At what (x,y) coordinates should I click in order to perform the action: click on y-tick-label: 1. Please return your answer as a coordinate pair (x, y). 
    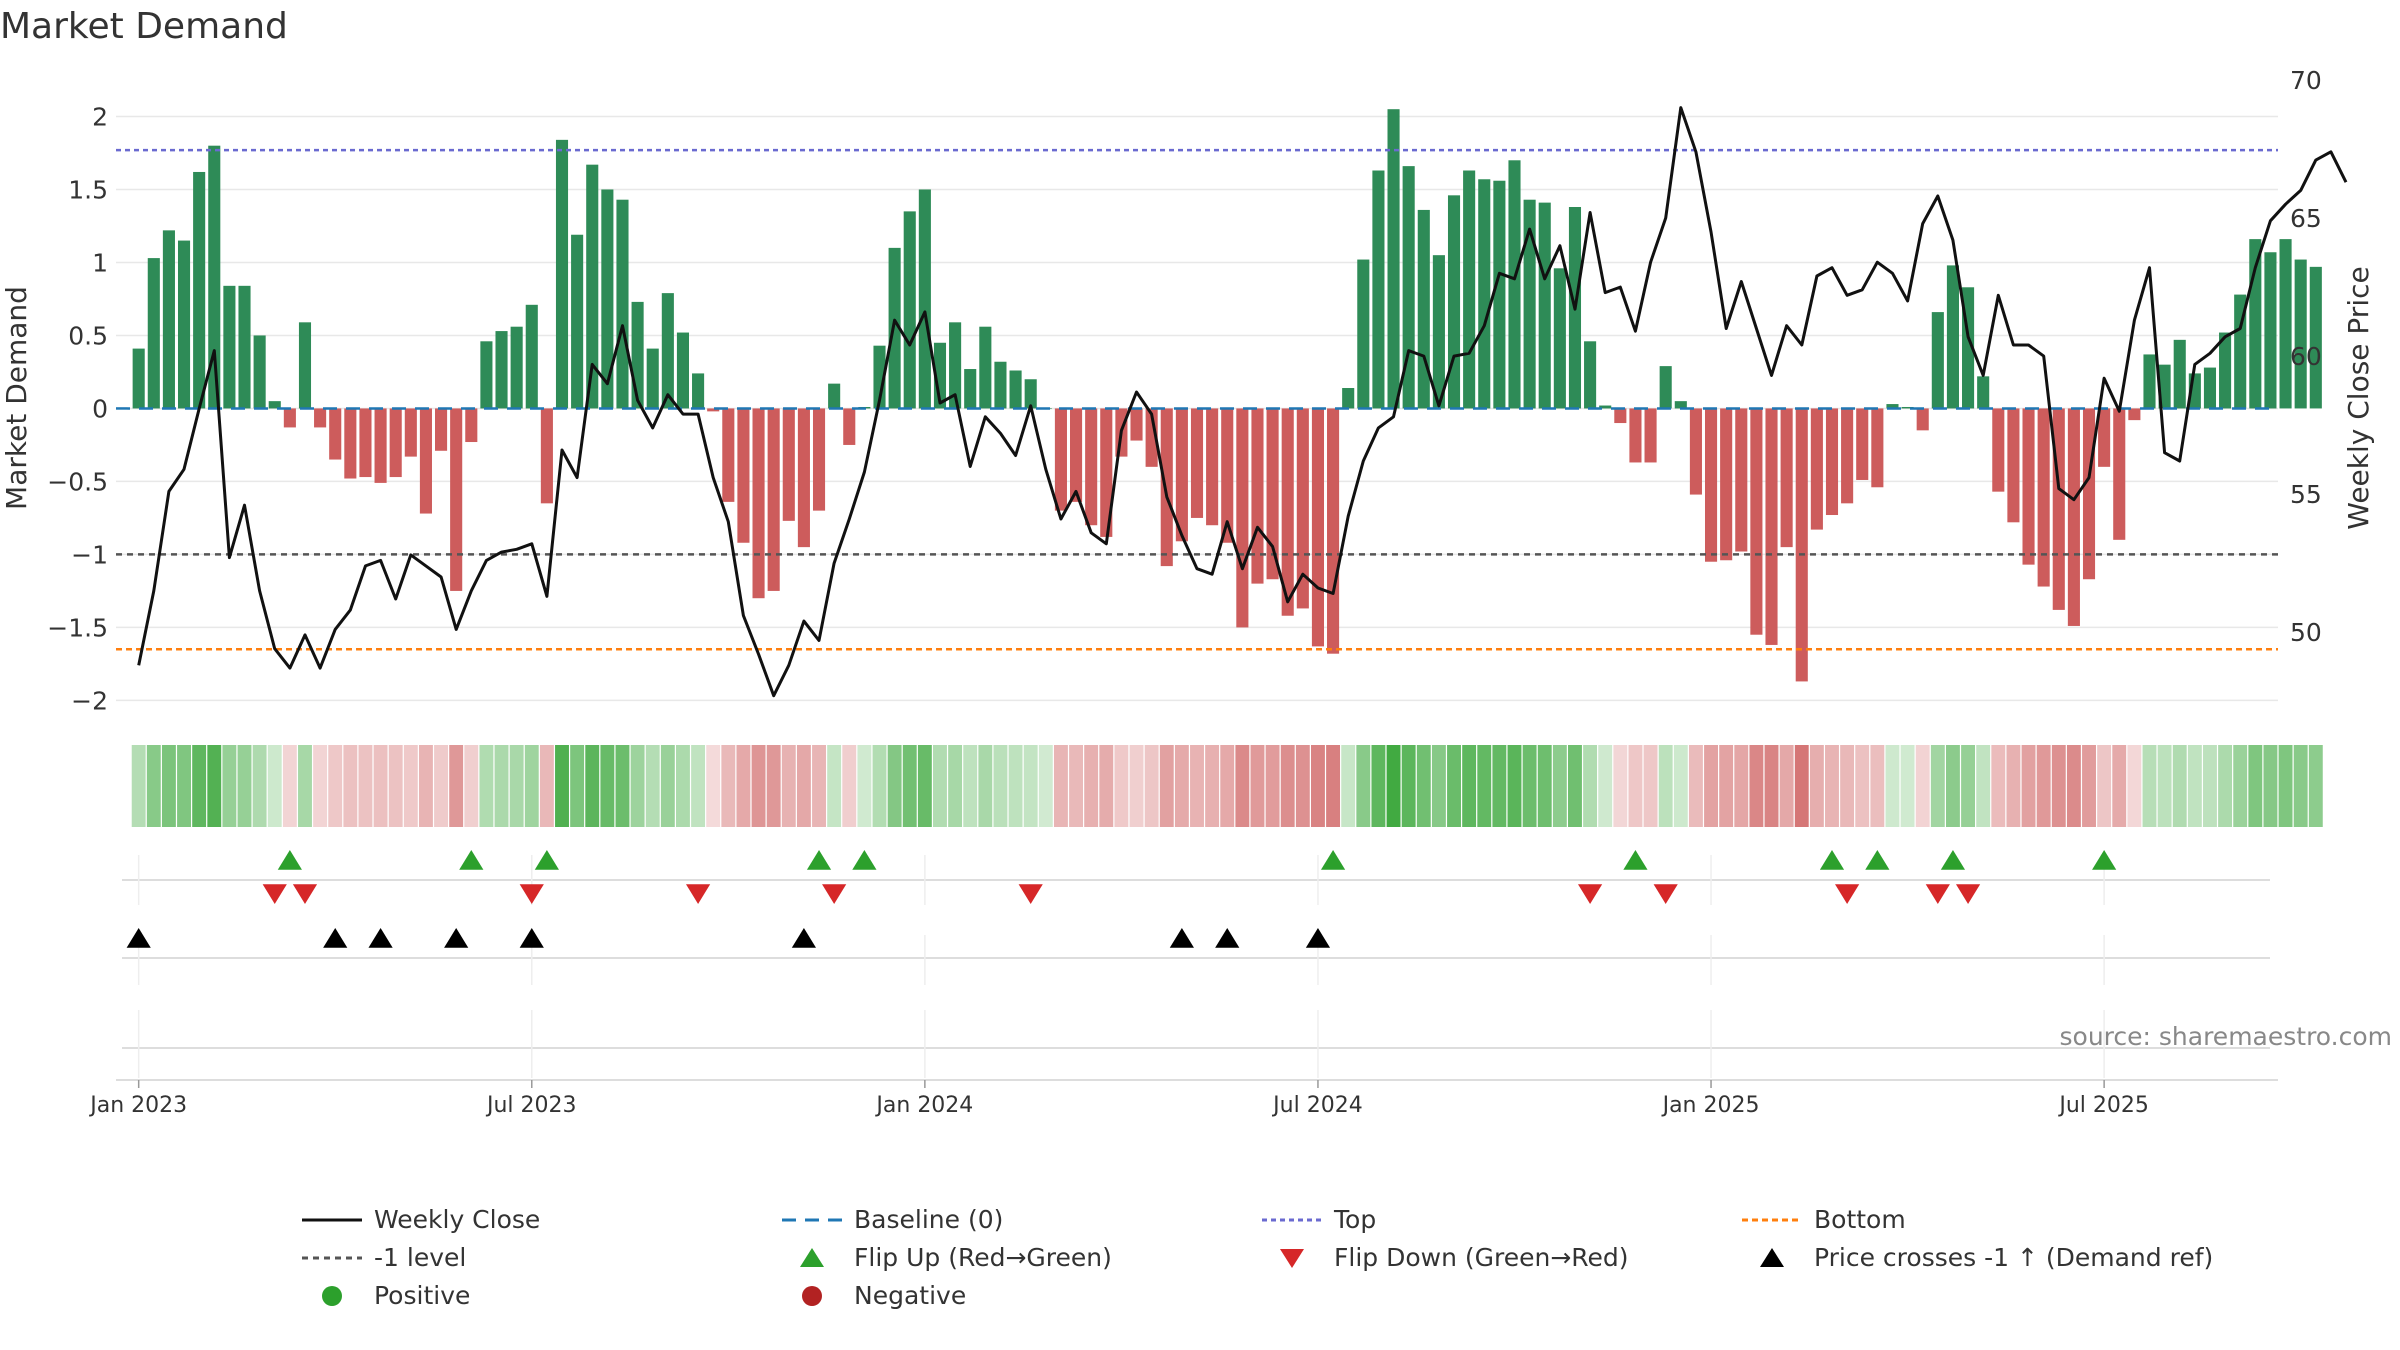
    Looking at the image, I should click on (100, 262).